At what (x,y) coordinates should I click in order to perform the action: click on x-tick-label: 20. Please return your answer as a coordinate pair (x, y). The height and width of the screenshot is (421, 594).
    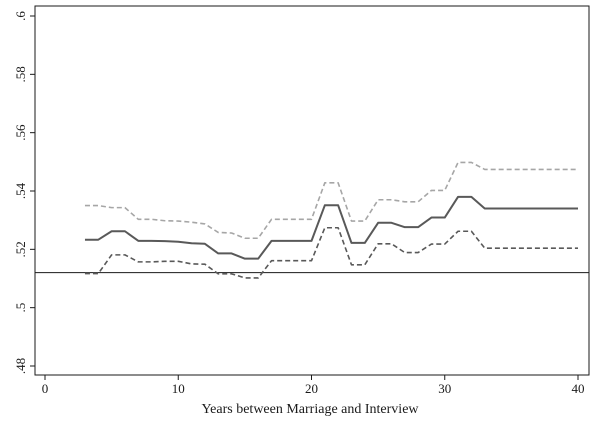
    Looking at the image, I should click on (311, 388).